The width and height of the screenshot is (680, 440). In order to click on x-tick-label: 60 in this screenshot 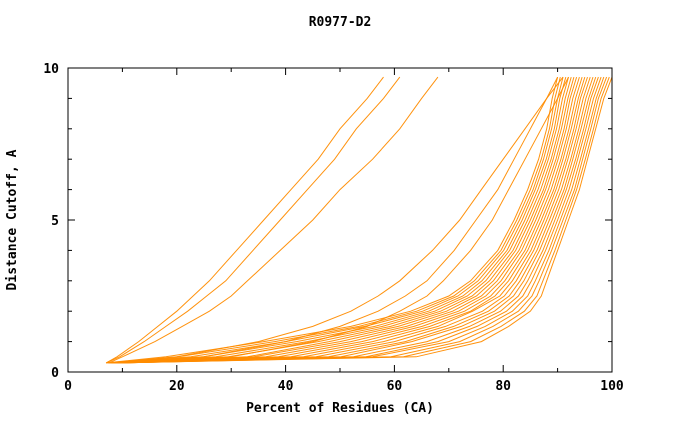, I will do `click(395, 386)`.